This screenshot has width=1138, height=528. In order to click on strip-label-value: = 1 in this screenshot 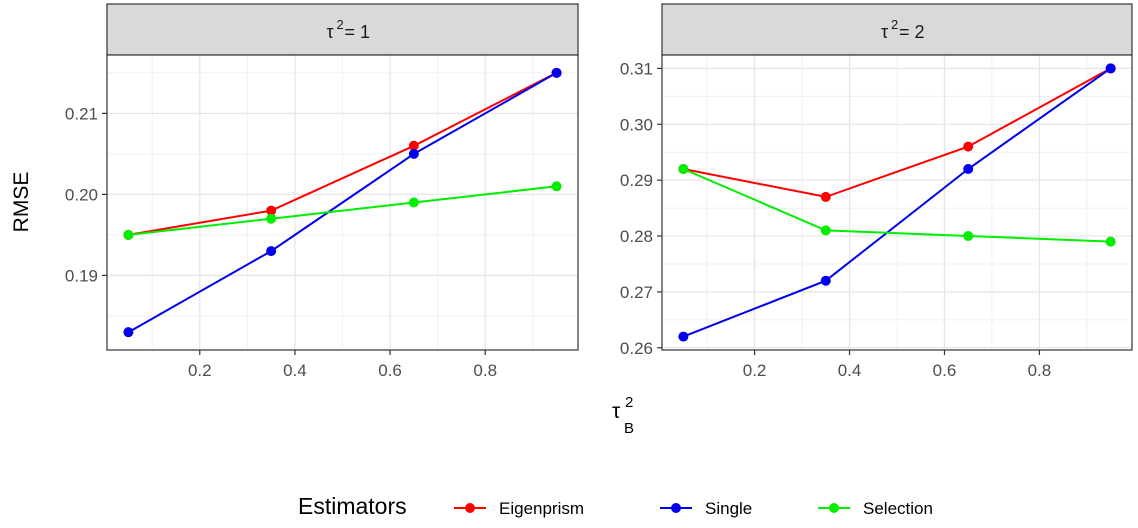, I will do `click(358, 32)`.